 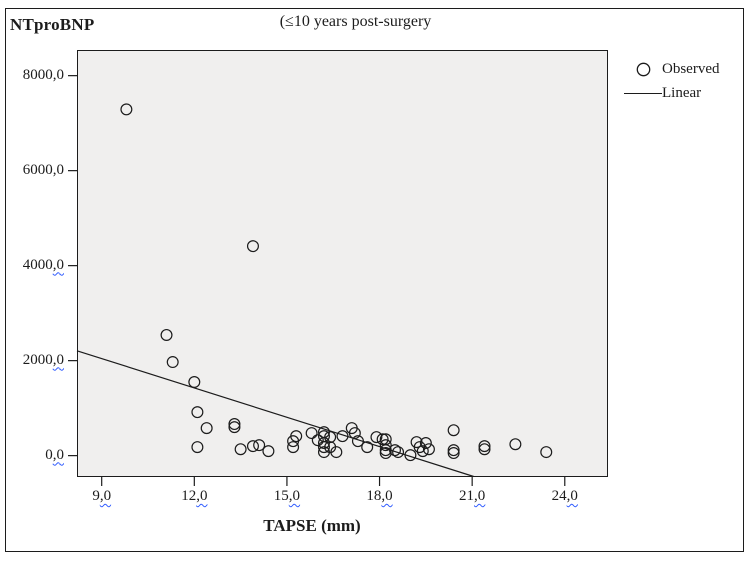 What do you see at coordinates (52, 24) in the screenshot?
I see `y-axis-title: NTproBNP` at bounding box center [52, 24].